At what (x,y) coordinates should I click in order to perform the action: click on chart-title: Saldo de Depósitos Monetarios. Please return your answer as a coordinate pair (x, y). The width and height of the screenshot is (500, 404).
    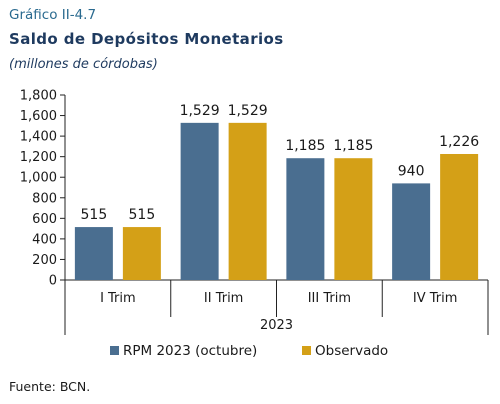
    Looking at the image, I should click on (146, 39).